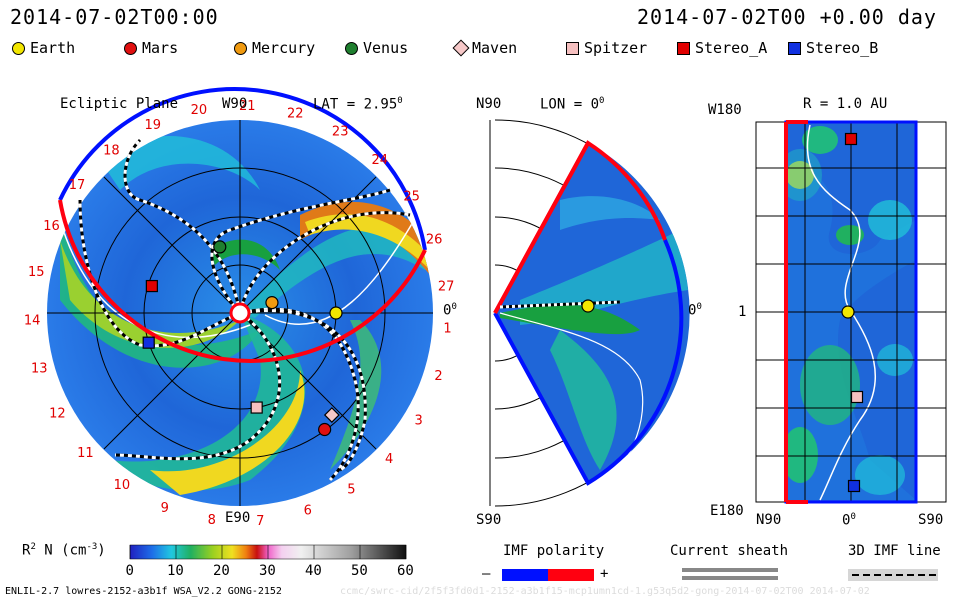 The width and height of the screenshot is (960, 600). Describe the element at coordinates (379, 160) in the screenshot. I see `rotation-number-24: 24` at that location.